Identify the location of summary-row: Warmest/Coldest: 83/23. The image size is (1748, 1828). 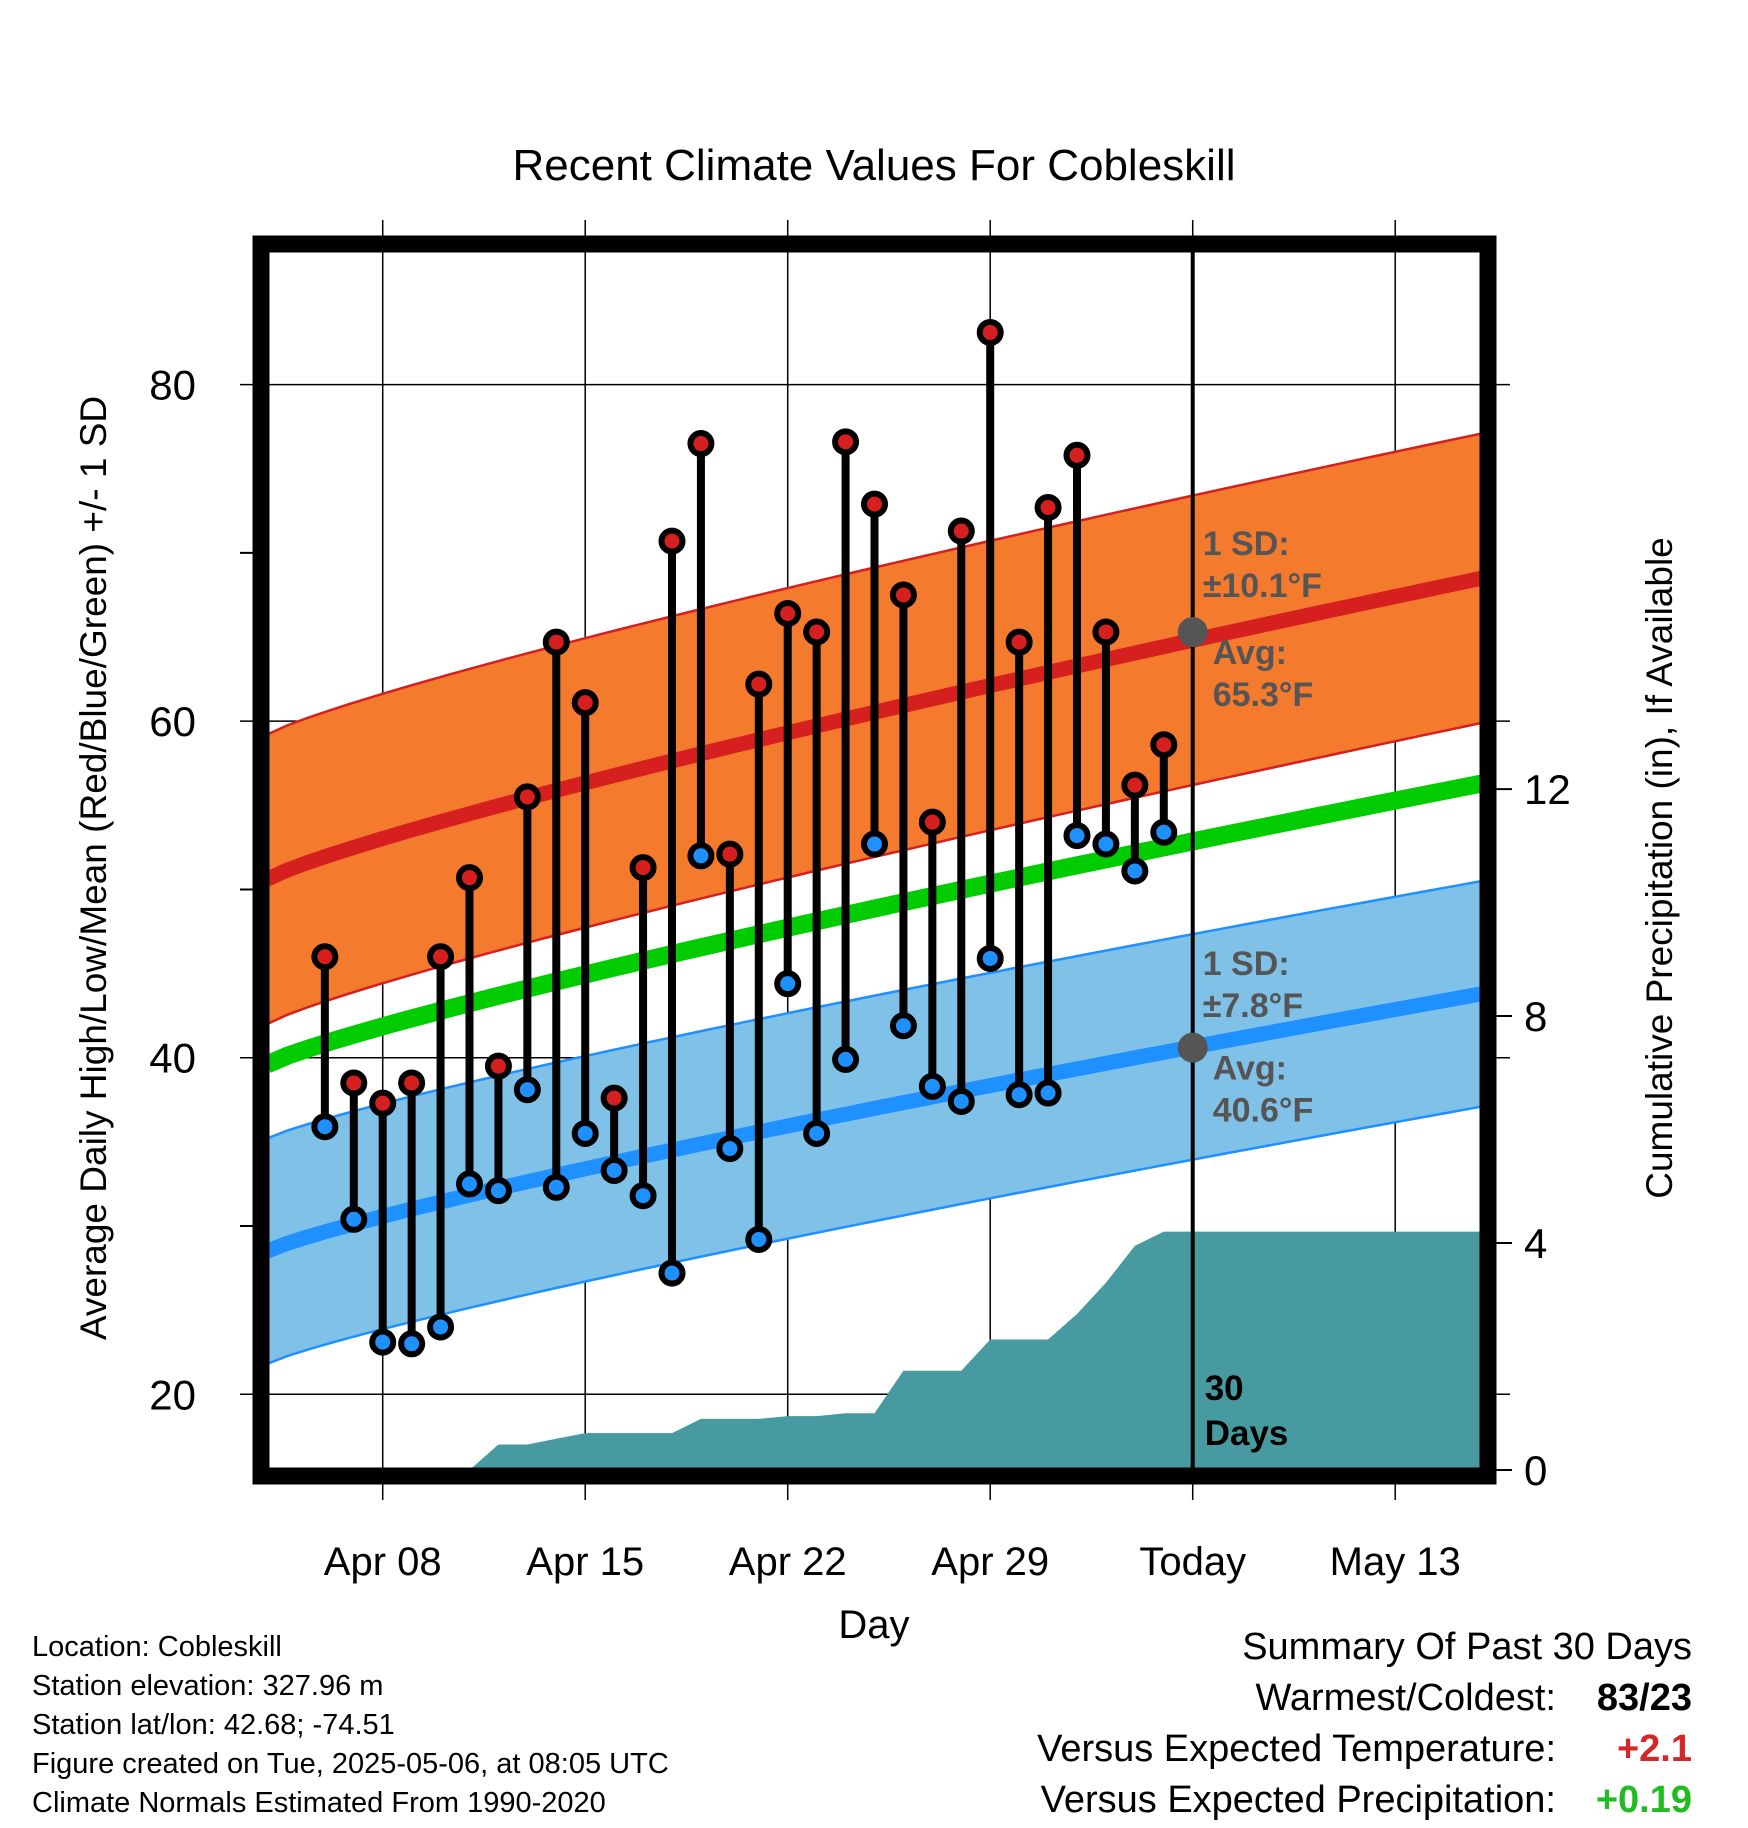
(1364, 1698).